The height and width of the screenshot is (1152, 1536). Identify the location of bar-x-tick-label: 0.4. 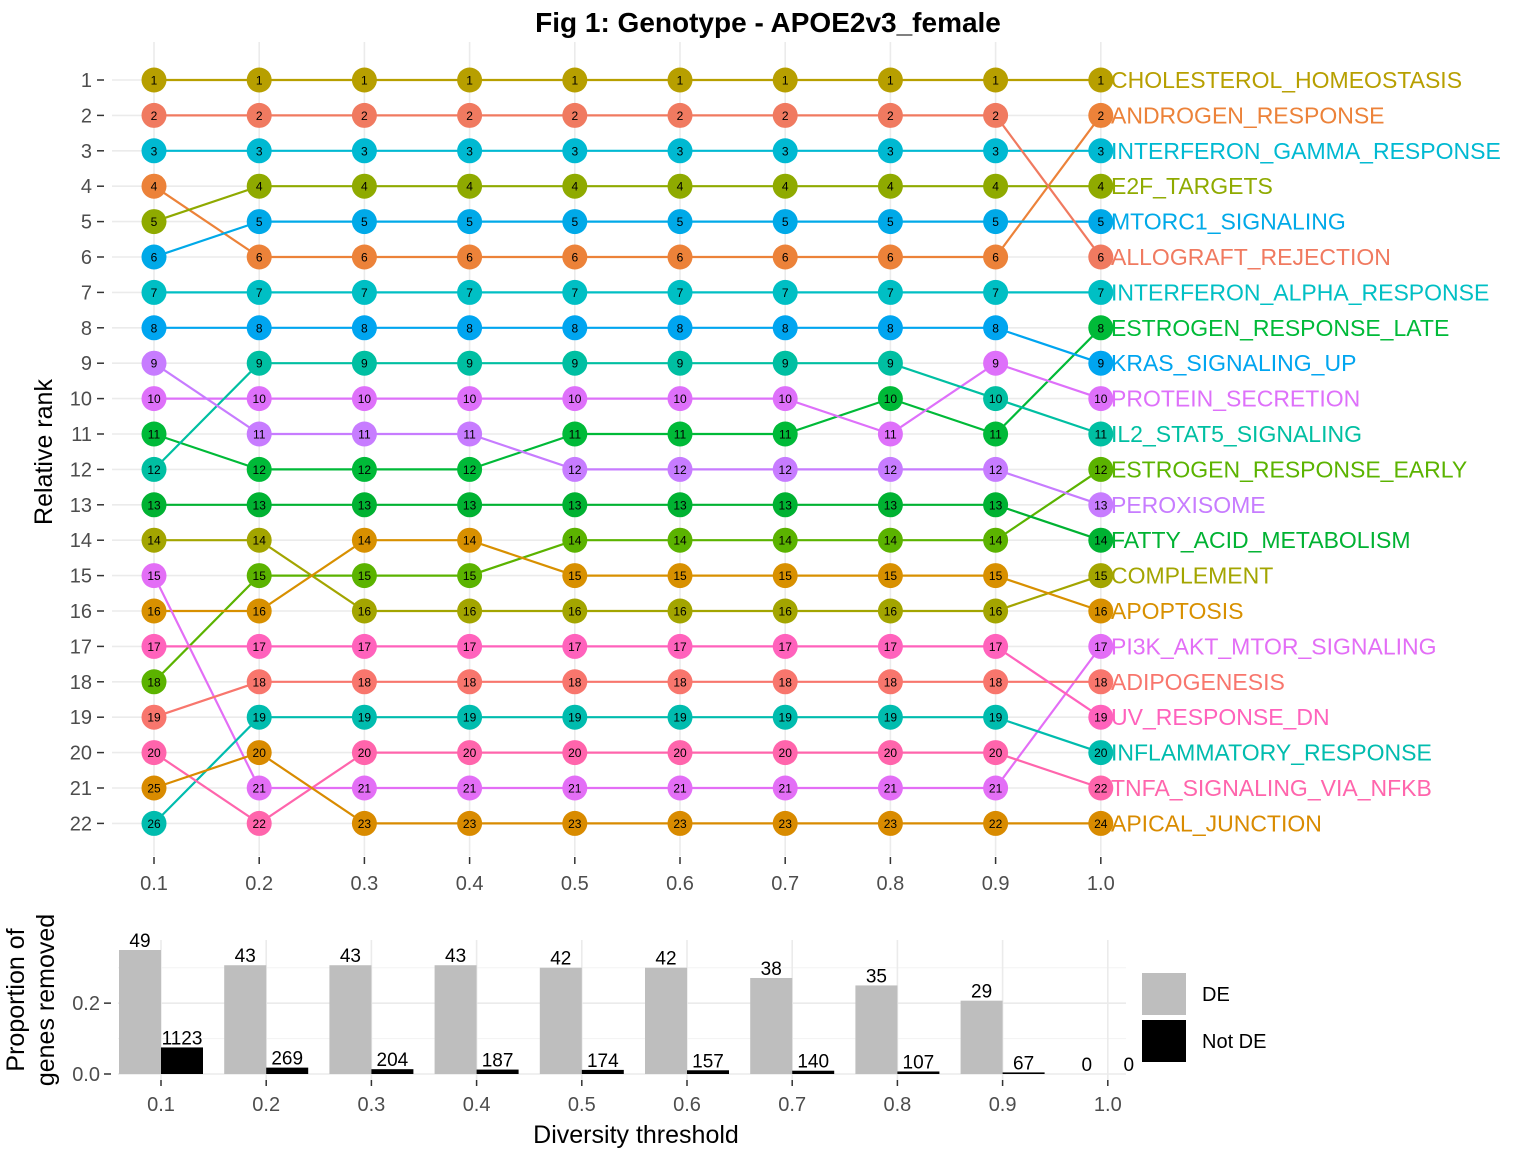
(477, 1105).